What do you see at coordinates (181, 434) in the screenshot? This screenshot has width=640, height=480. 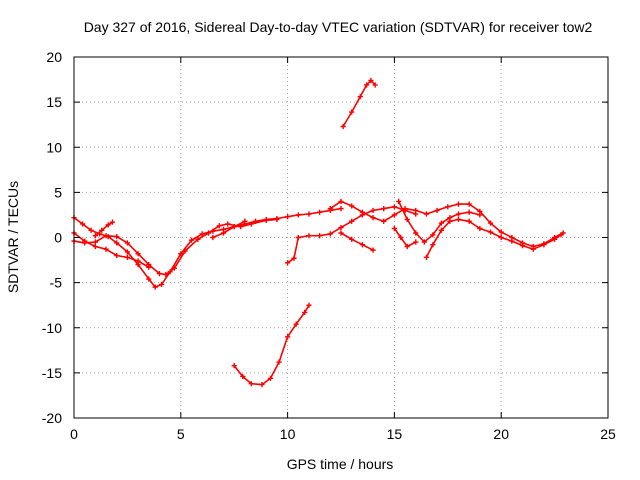 I see `x-tick-label: 5` at bounding box center [181, 434].